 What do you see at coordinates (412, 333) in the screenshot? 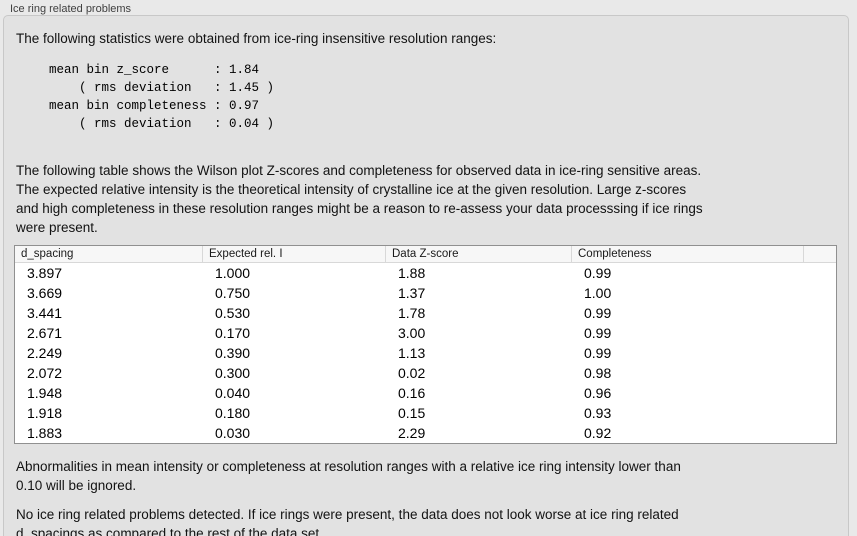
I see `table-cell: 3.00` at bounding box center [412, 333].